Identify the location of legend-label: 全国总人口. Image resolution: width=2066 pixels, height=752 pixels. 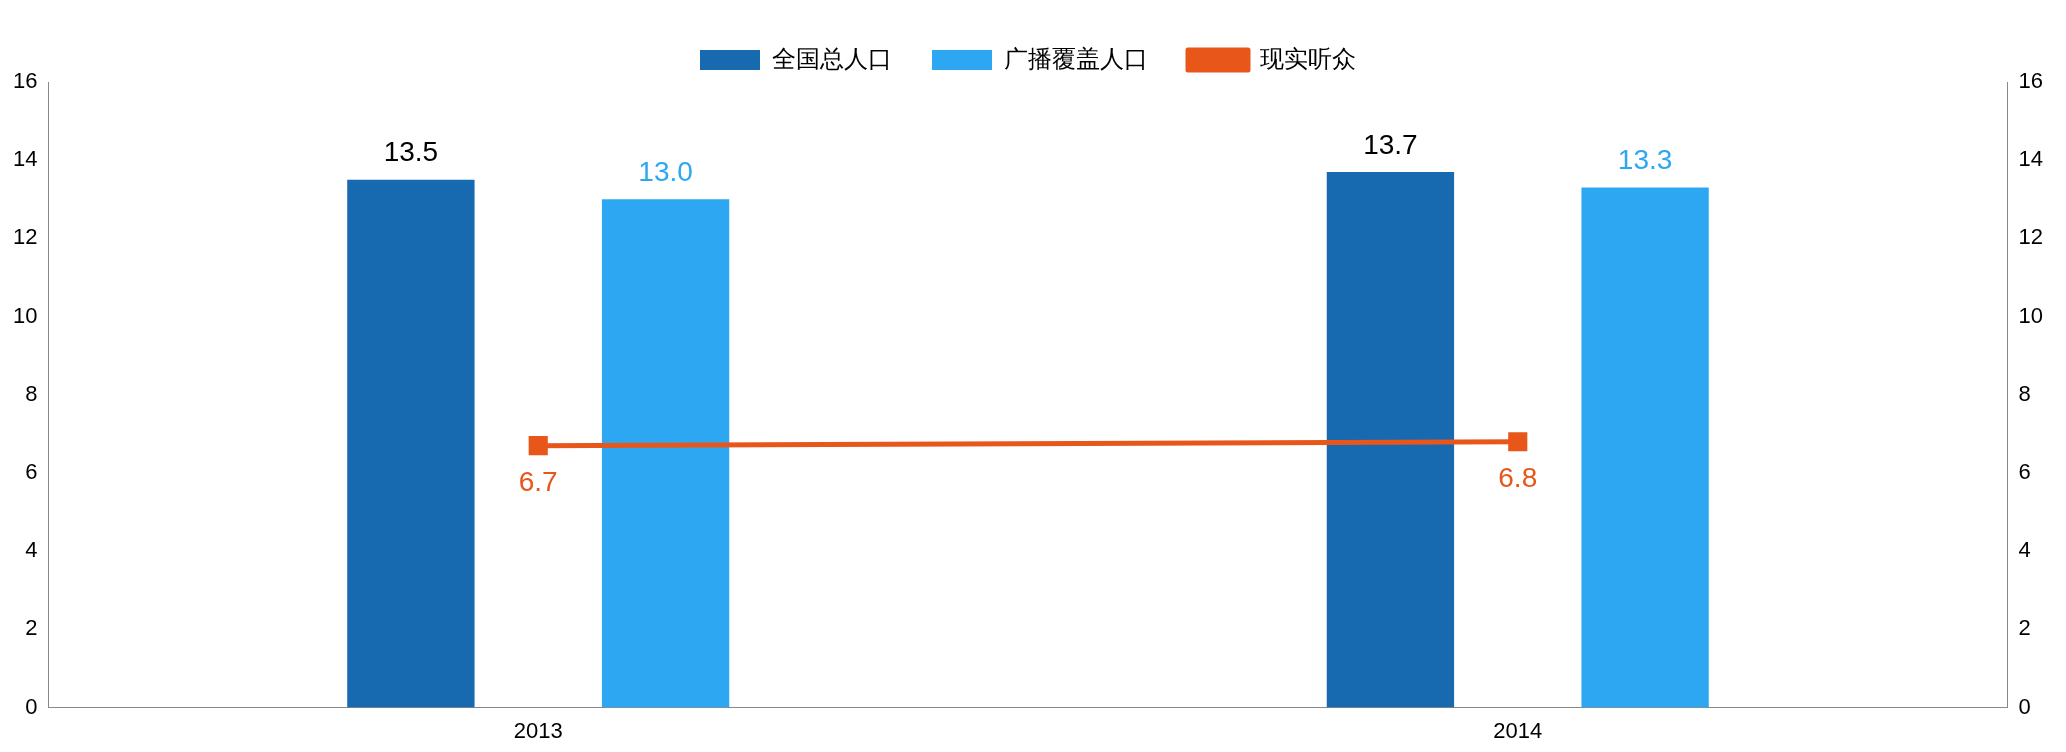
(832, 58).